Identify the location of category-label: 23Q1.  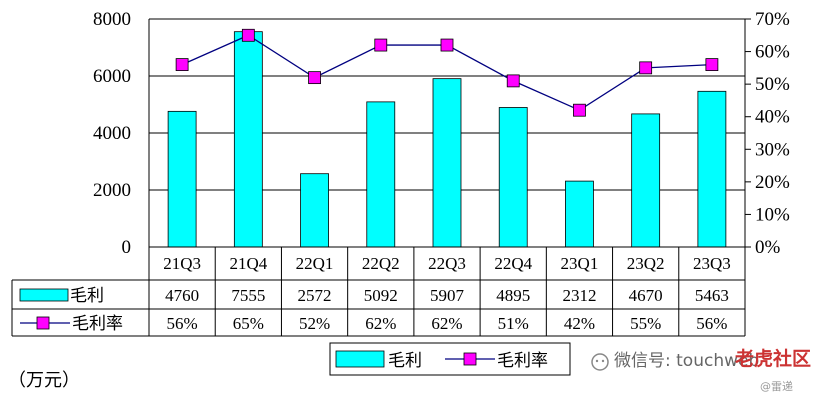
(580, 263).